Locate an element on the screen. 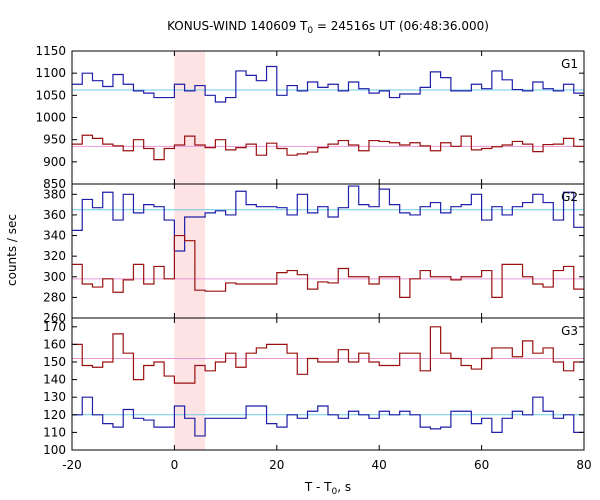  x-tick-label: 40 is located at coordinates (379, 465).